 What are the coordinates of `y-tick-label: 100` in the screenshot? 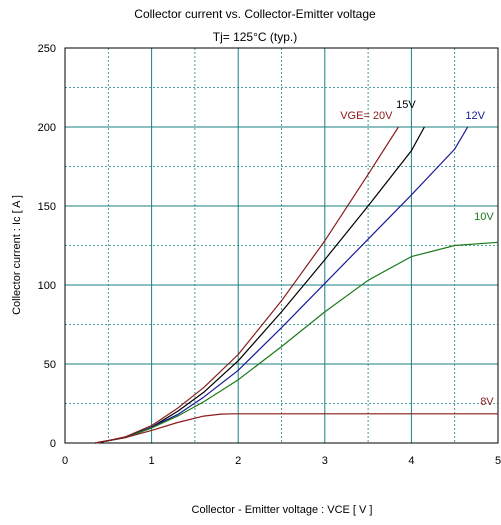 It's located at (47, 286).